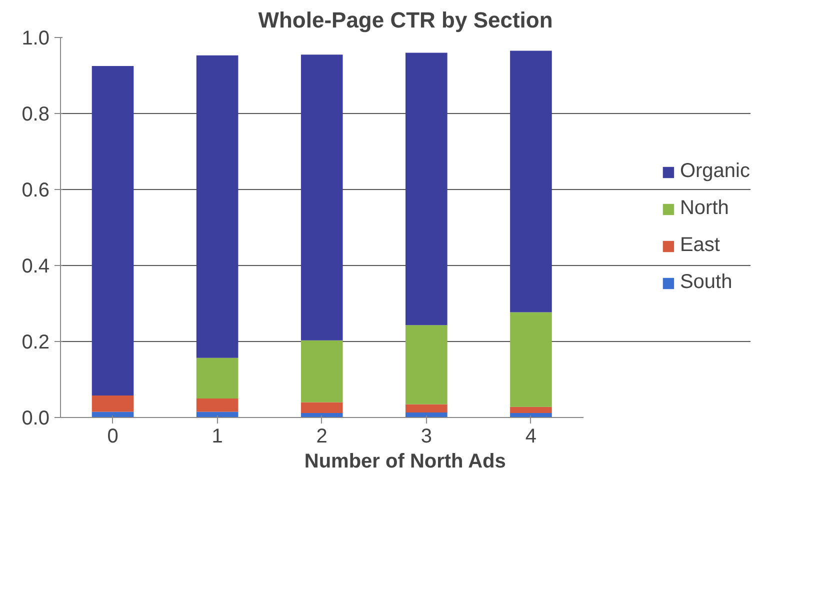 The height and width of the screenshot is (614, 828). Describe the element at coordinates (36, 191) in the screenshot. I see `y-tick-label: 0.6` at that location.